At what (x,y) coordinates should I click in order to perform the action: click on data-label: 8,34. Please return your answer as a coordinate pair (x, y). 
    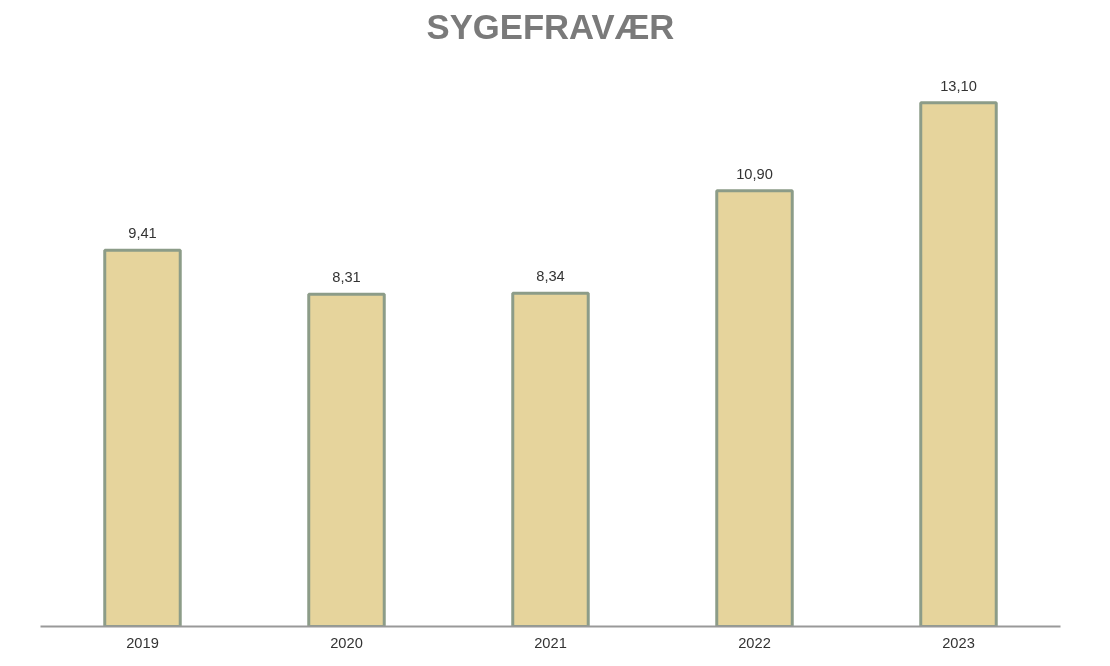
    Looking at the image, I should click on (550, 276).